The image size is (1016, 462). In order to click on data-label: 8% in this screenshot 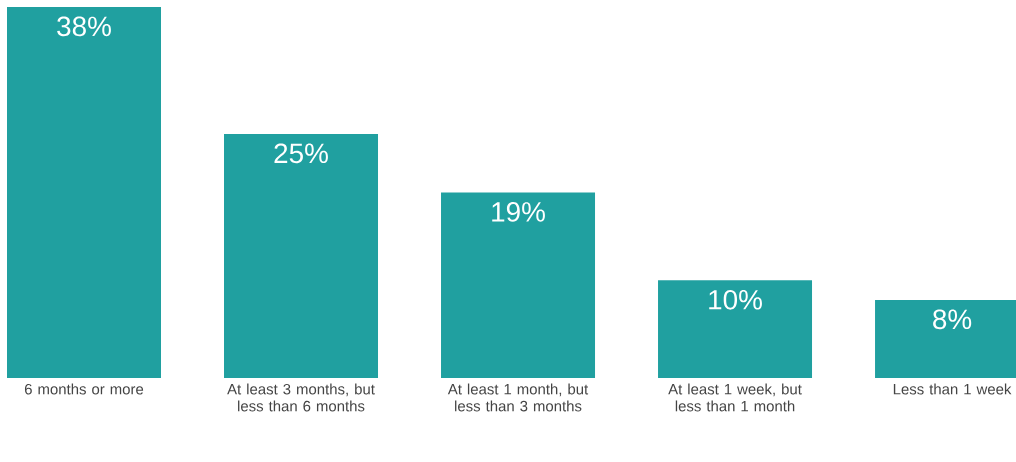, I will do `click(952, 319)`.